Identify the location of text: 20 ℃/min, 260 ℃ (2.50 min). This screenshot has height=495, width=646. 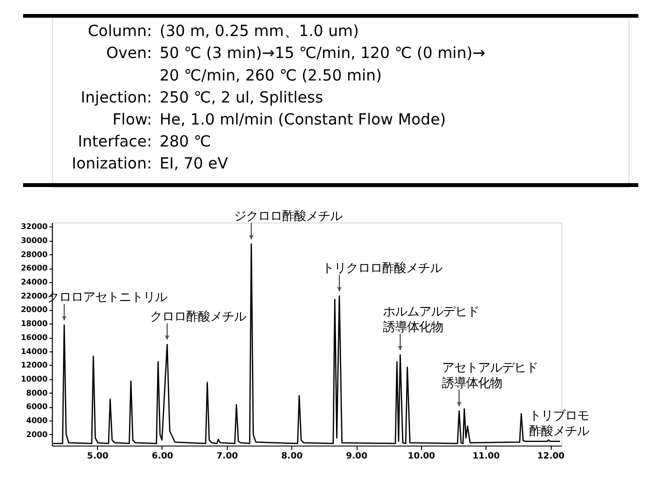
(271, 75).